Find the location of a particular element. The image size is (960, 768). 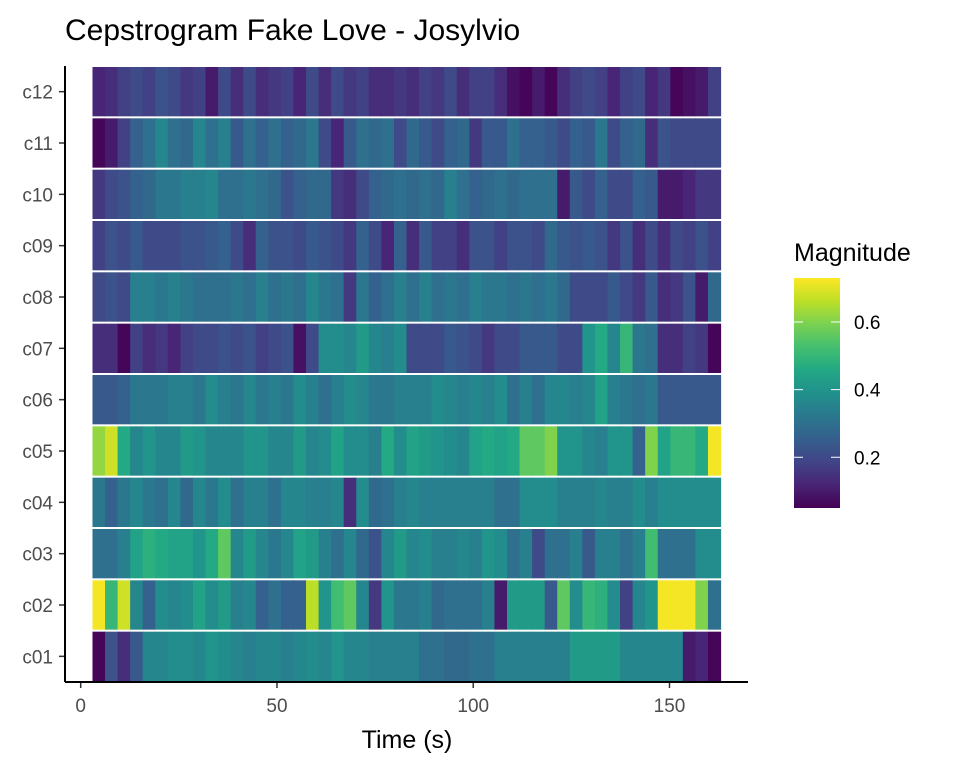

y-tick-label-c04: c04 is located at coordinates (37, 503).